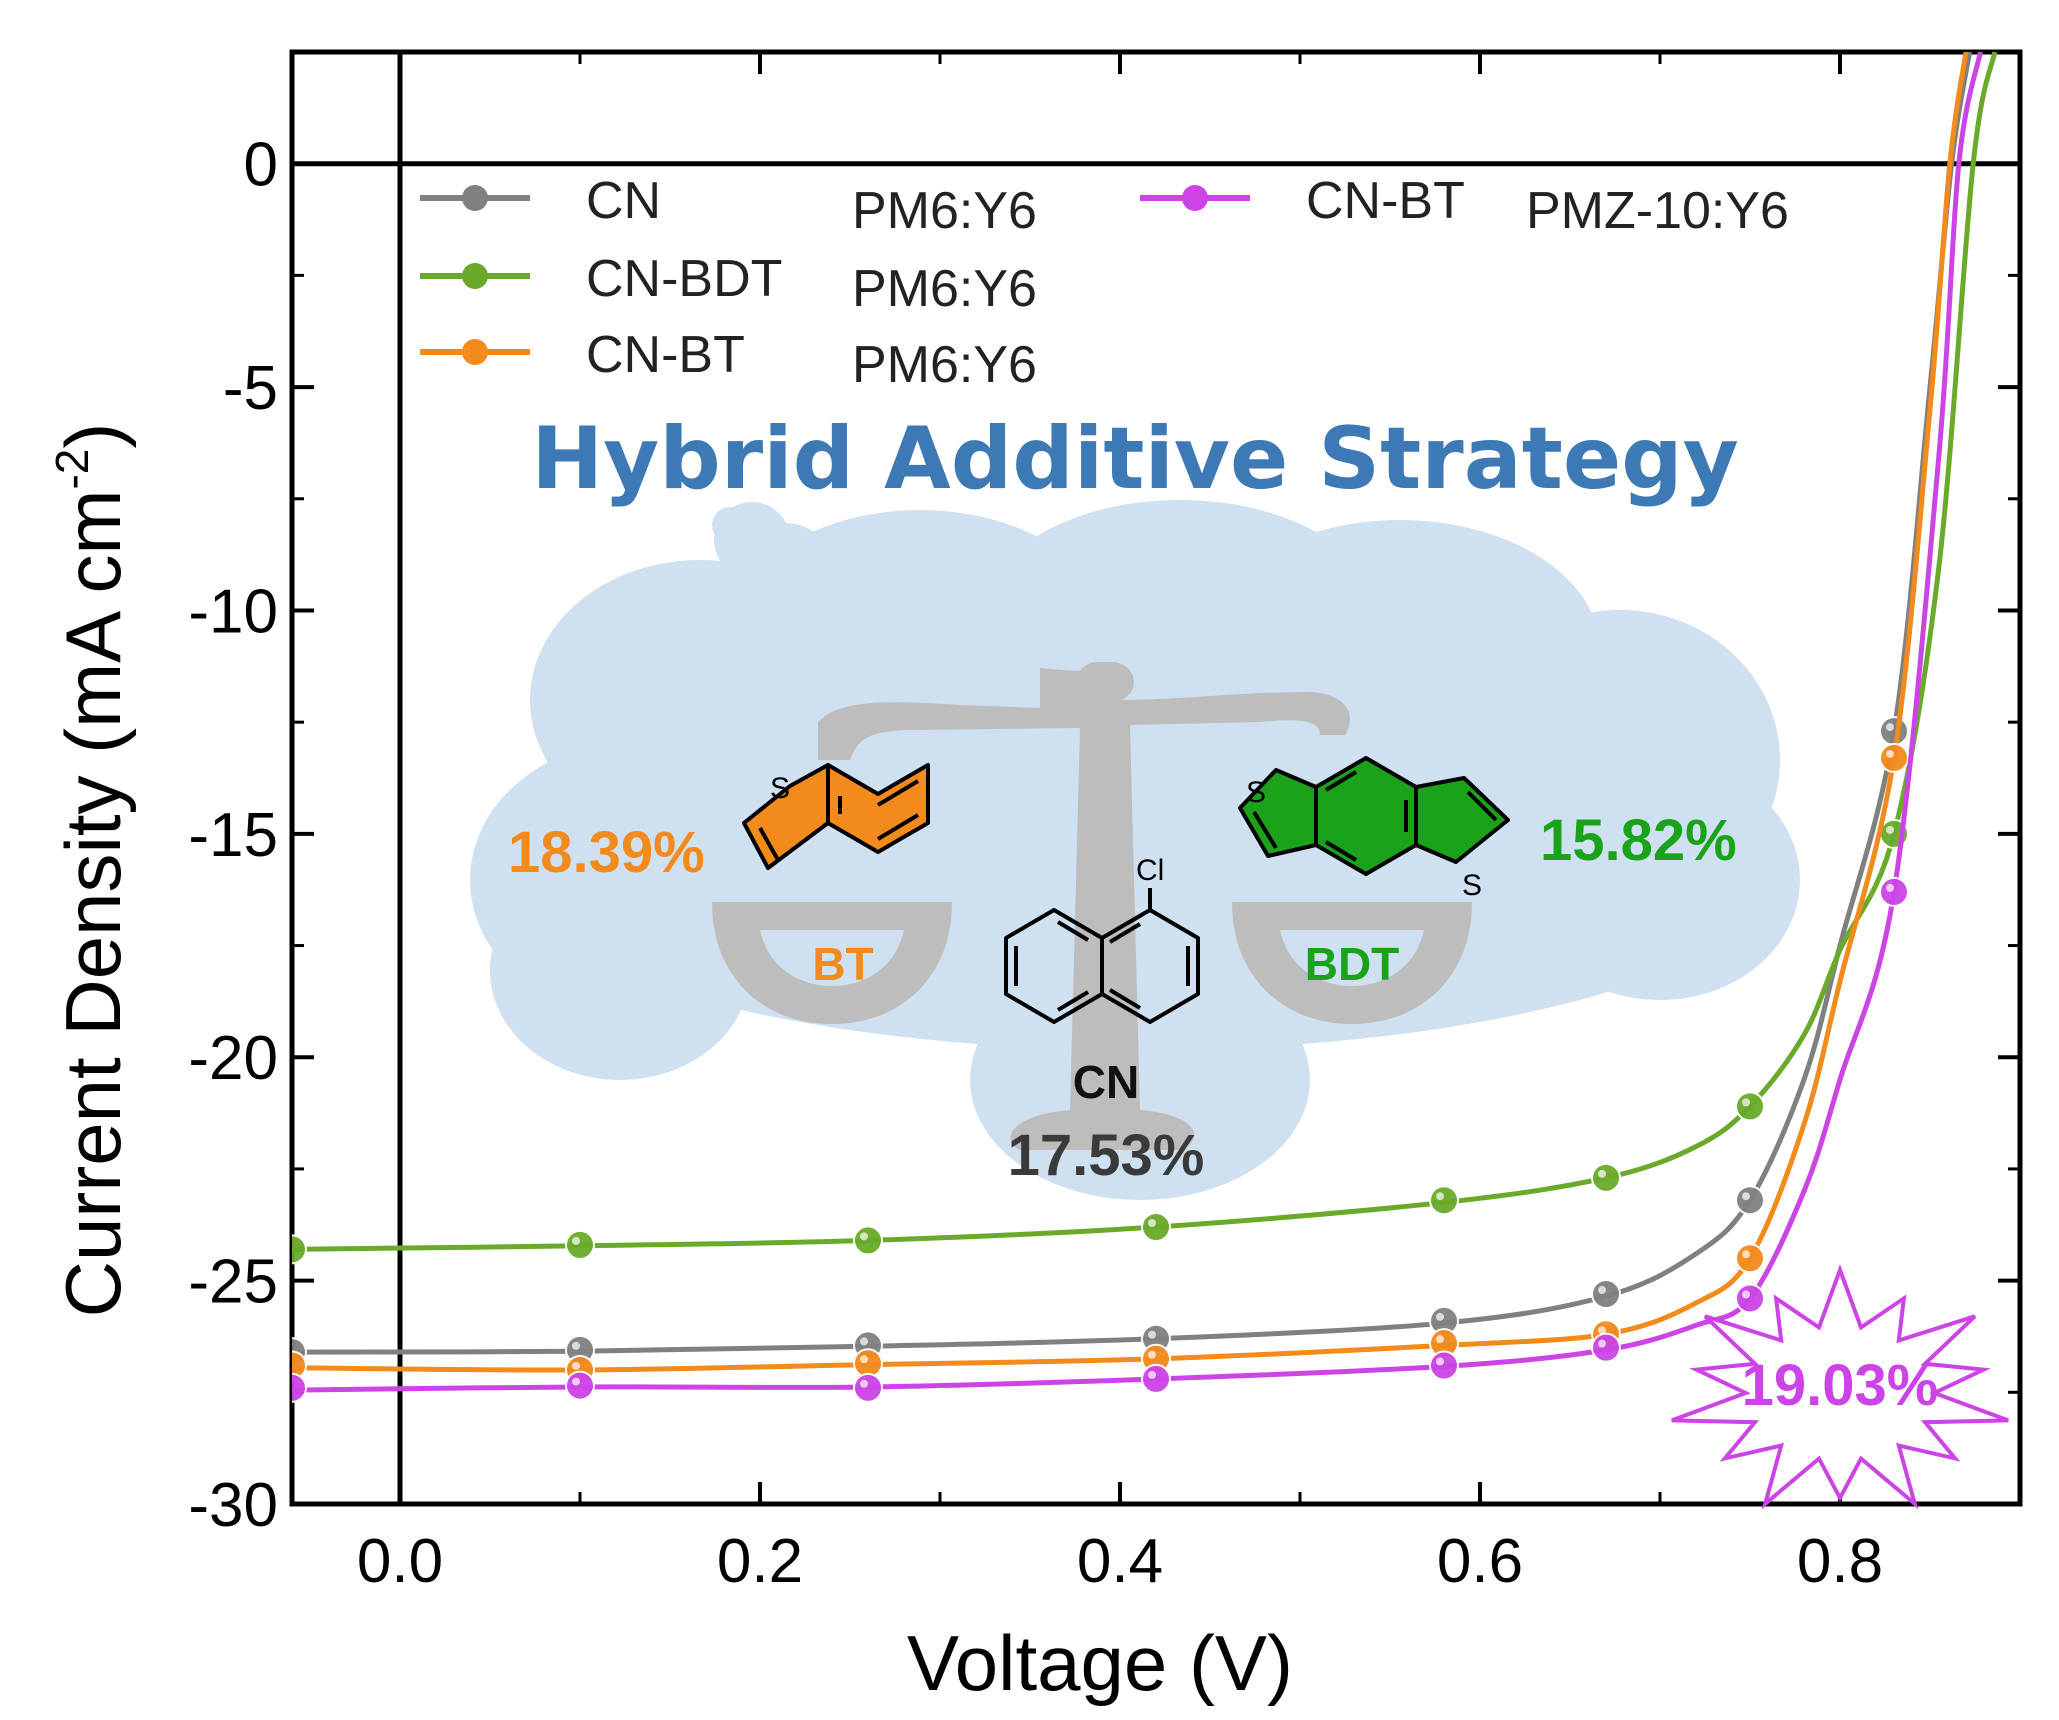 The width and height of the screenshot is (2059, 1720). Describe the element at coordinates (1480, 1561) in the screenshot. I see `x-tick-label: 0.6` at that location.